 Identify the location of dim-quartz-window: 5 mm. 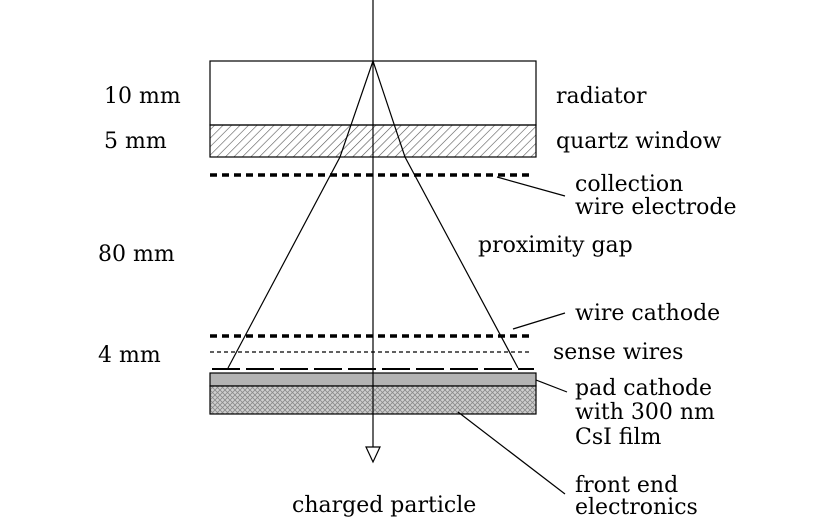
(135, 141).